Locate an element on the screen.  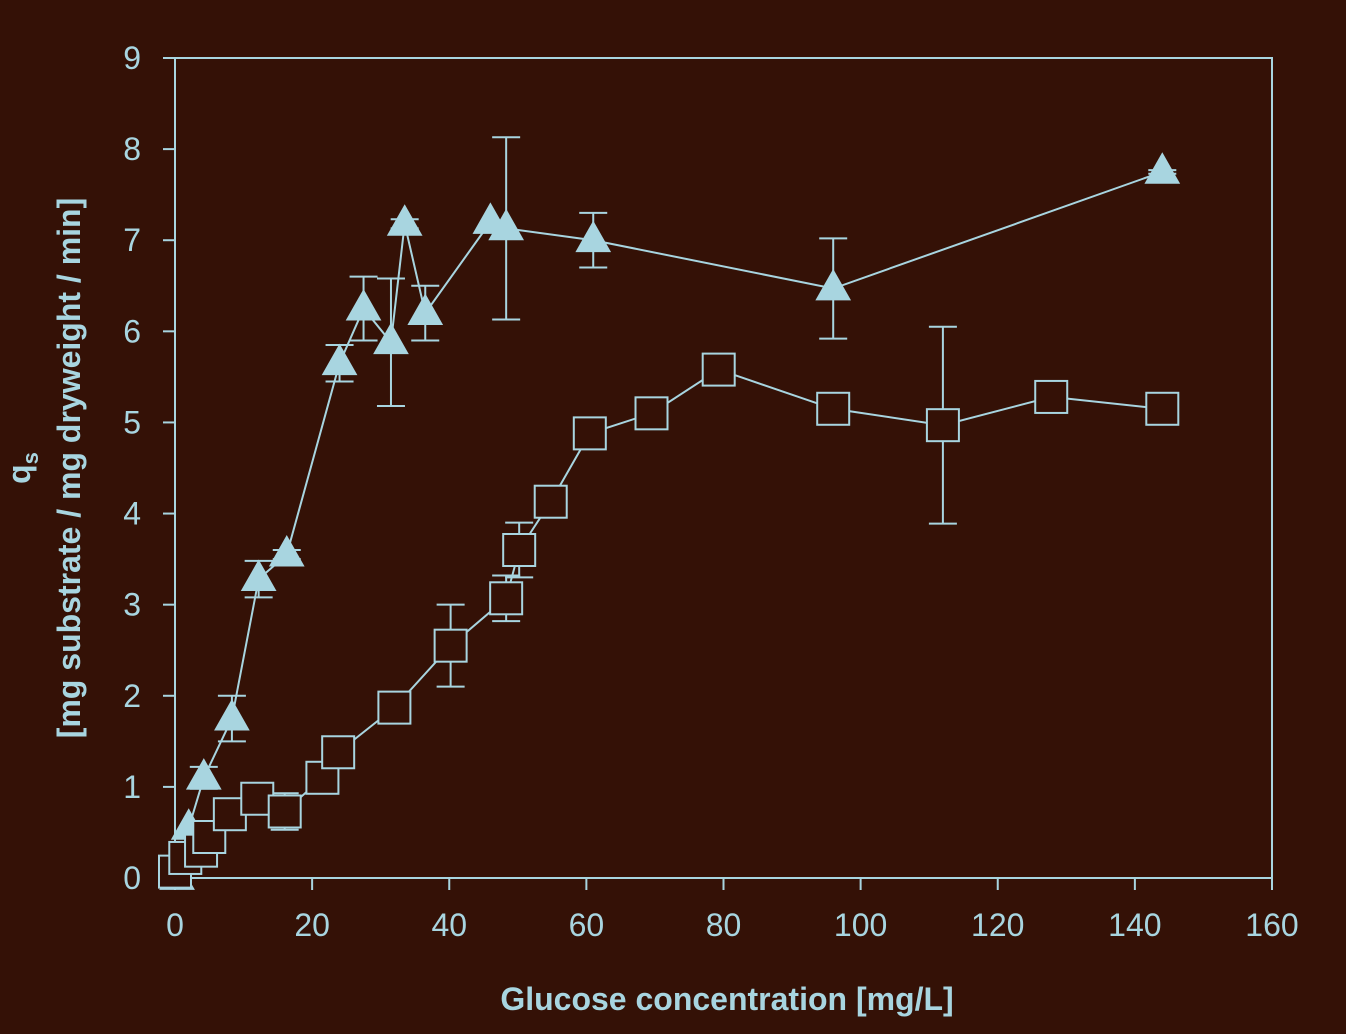
x-tick-label: 120 is located at coordinates (997, 925).